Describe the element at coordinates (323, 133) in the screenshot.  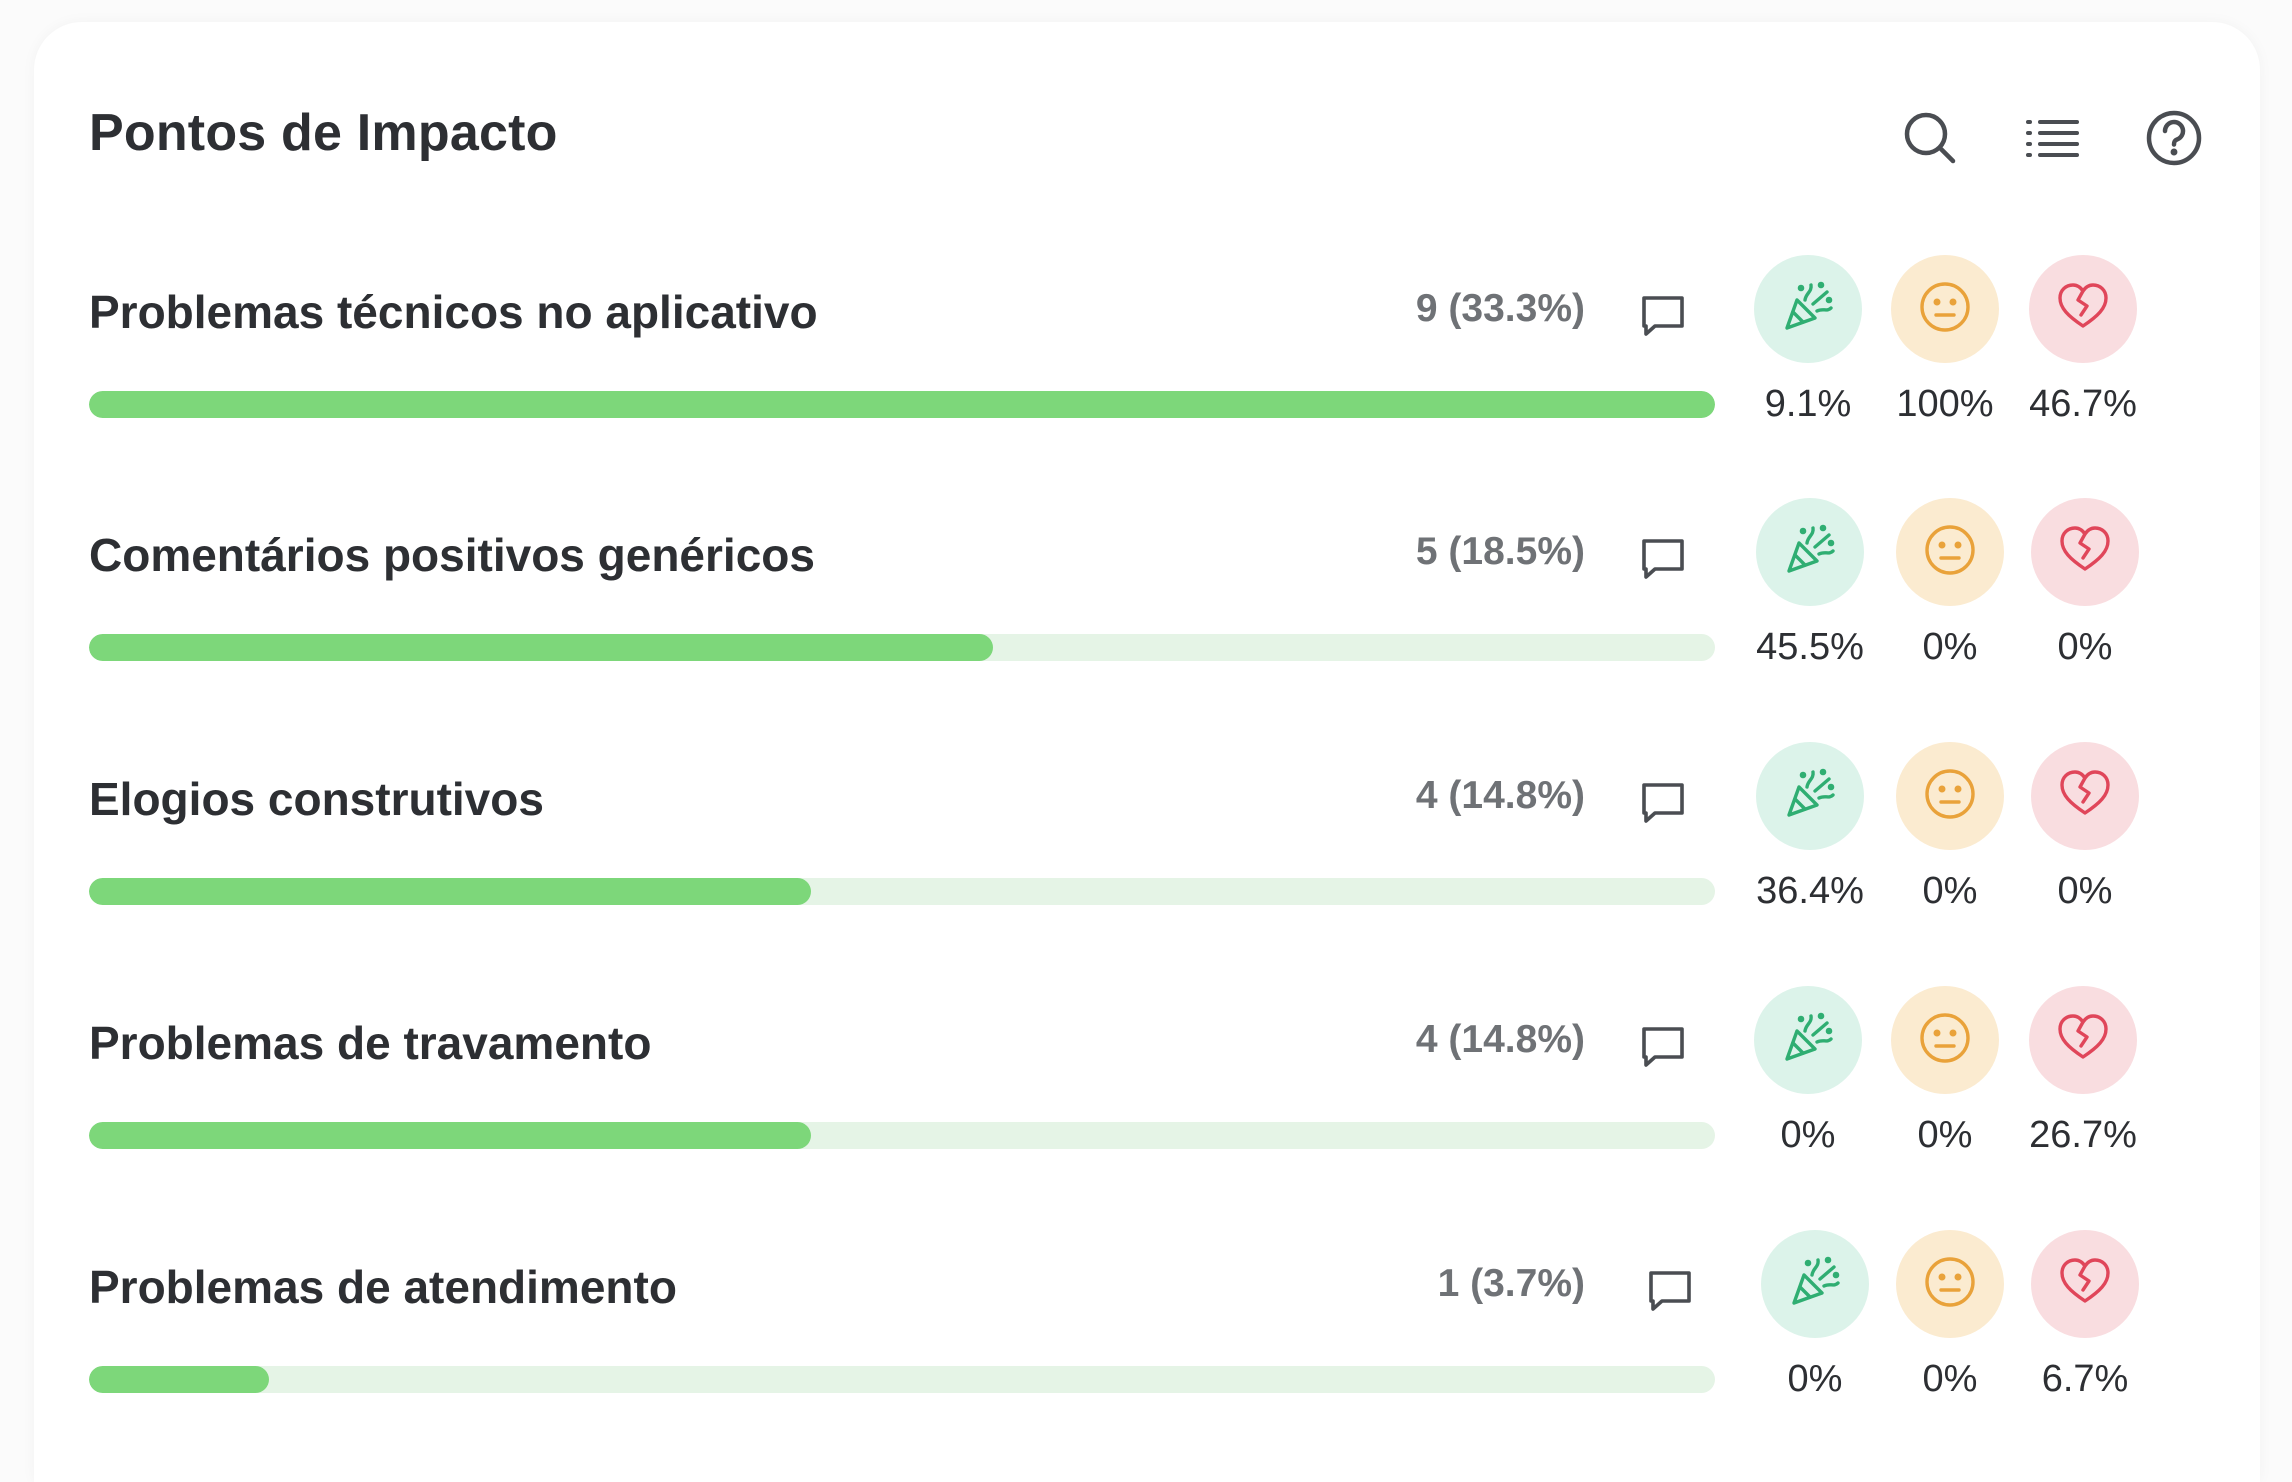
I see `page-title: Pontos de Impacto` at that location.